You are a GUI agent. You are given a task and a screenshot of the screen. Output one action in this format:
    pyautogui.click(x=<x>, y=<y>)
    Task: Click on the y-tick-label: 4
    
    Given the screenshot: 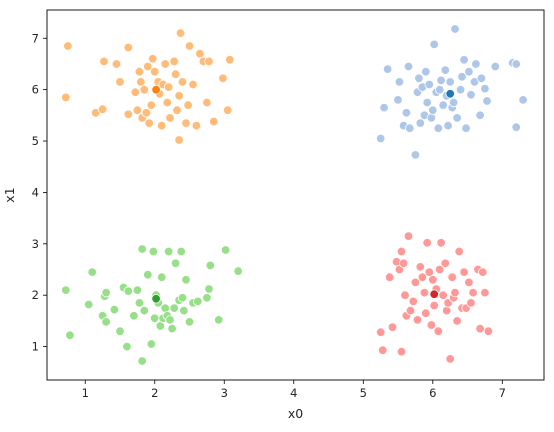 What is the action you would take?
    pyautogui.click(x=35, y=192)
    